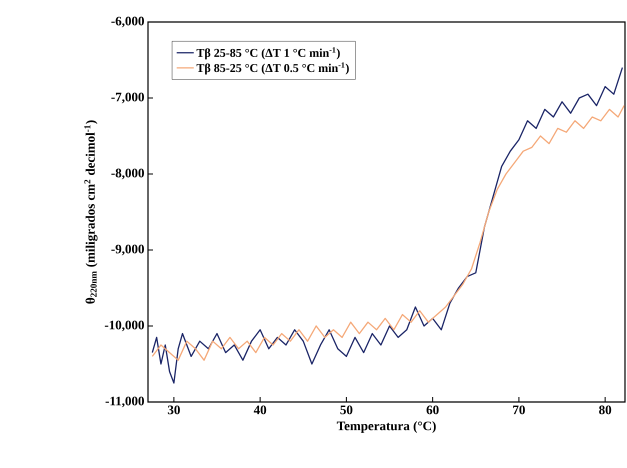  I want to click on y-tick-label: -8,000, so click(127, 174).